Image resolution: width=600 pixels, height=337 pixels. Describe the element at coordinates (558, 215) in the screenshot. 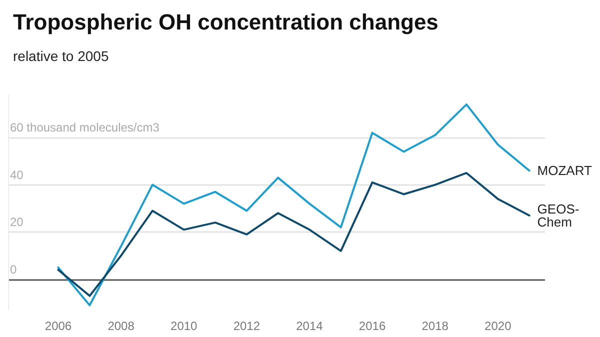

I see `series-label: GEOS-Chem` at that location.